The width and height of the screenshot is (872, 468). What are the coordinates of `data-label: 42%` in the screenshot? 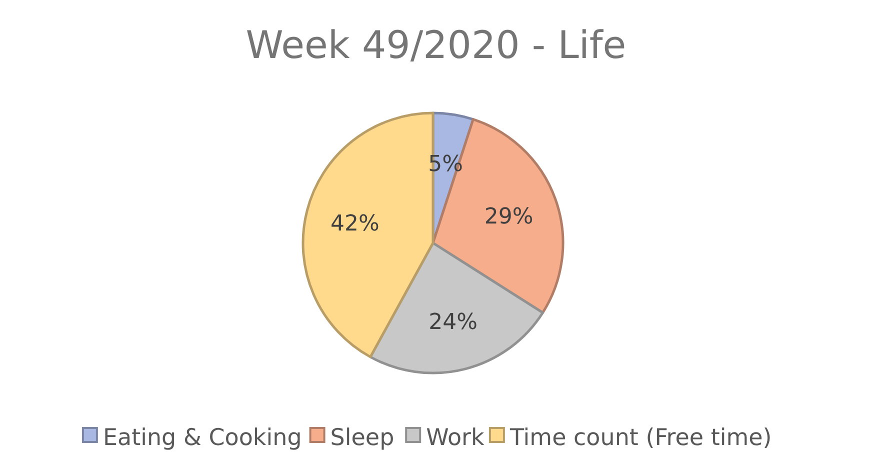 It's located at (355, 224).